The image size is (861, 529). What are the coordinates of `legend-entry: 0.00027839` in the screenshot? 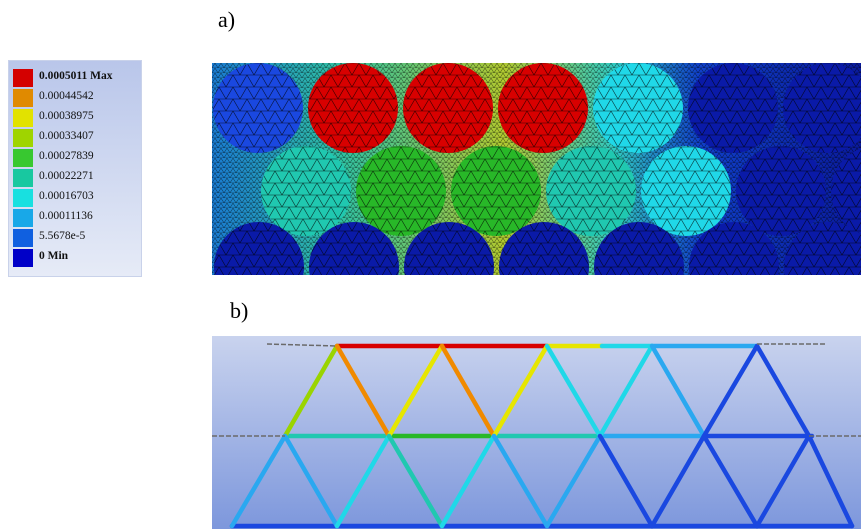 It's located at (75, 158).